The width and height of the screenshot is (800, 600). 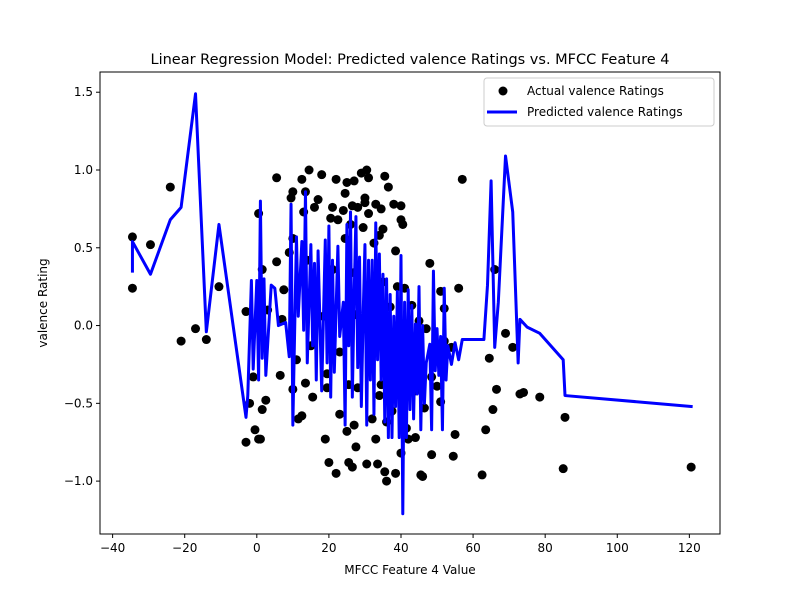 I want to click on legend-label-actual: Actual valence Ratings, so click(x=595, y=91).